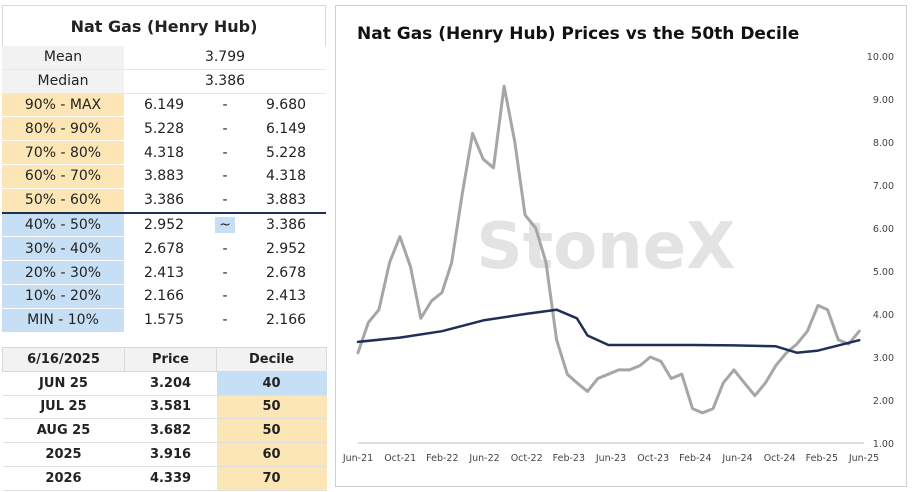 The height and width of the screenshot is (492, 912). I want to click on decile-row: 70% - 80% 4.318-5.228, so click(164, 152).